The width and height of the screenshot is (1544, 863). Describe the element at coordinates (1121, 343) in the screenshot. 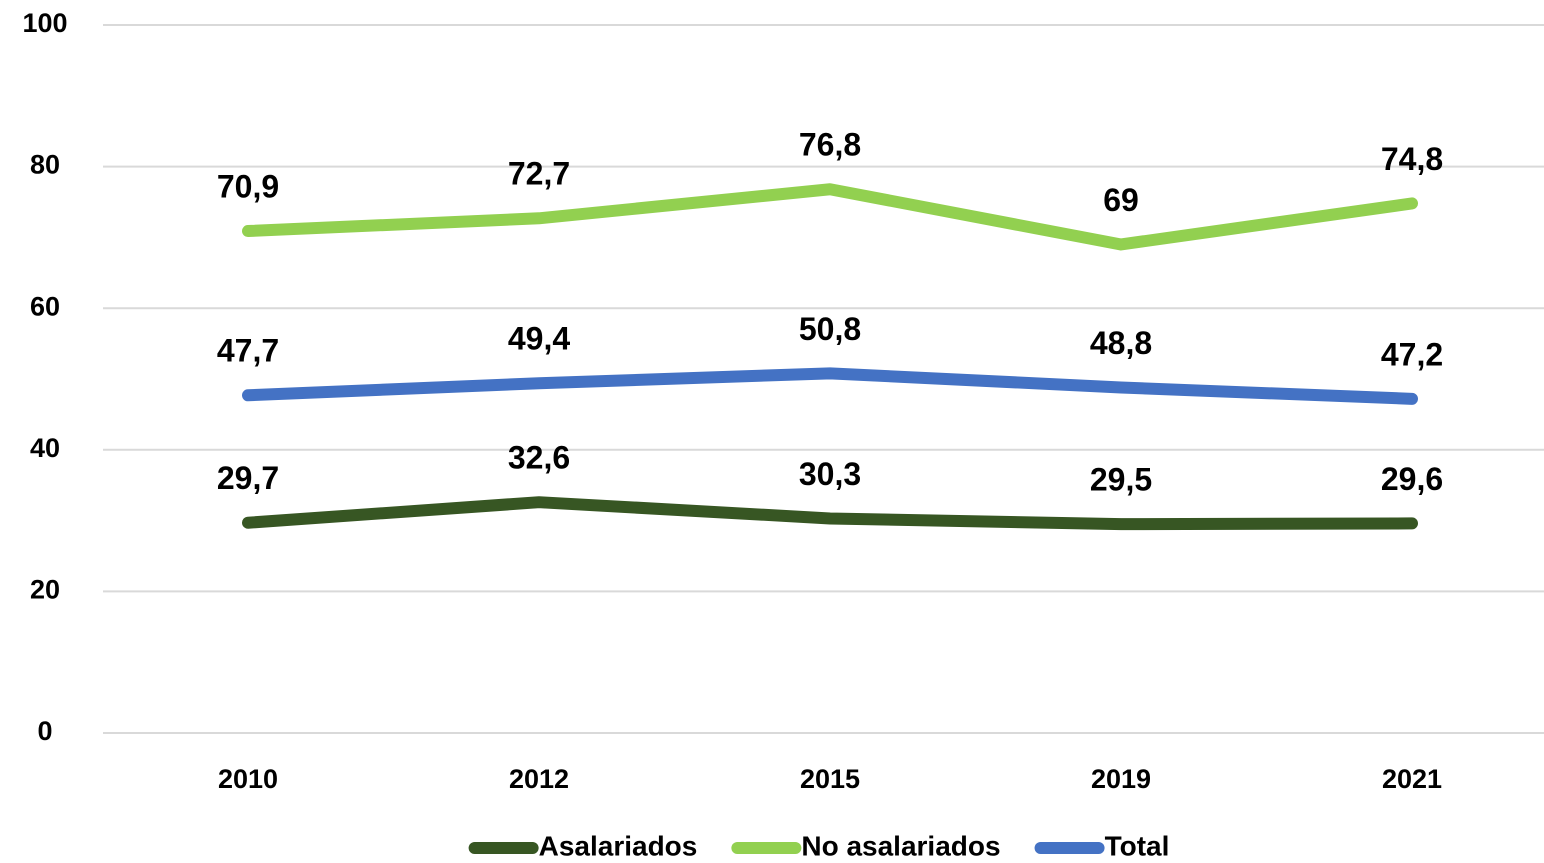

I see `data-label: 48,8` at that location.